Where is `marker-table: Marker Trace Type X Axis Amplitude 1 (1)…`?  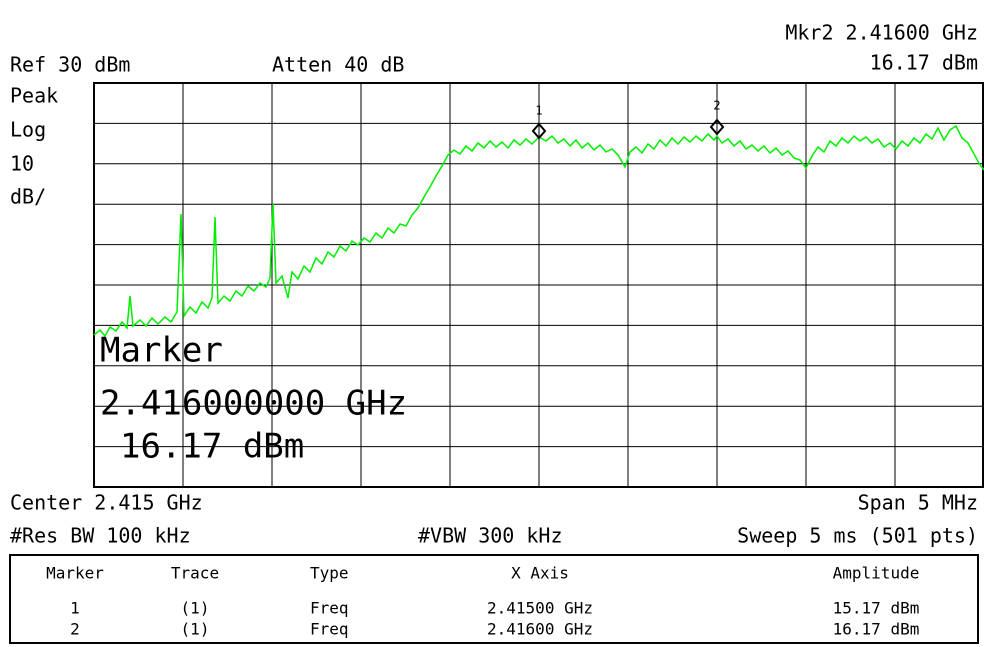
marker-table: Marker Trace Type X Axis Amplitude 1 (1)… is located at coordinates (482, 601).